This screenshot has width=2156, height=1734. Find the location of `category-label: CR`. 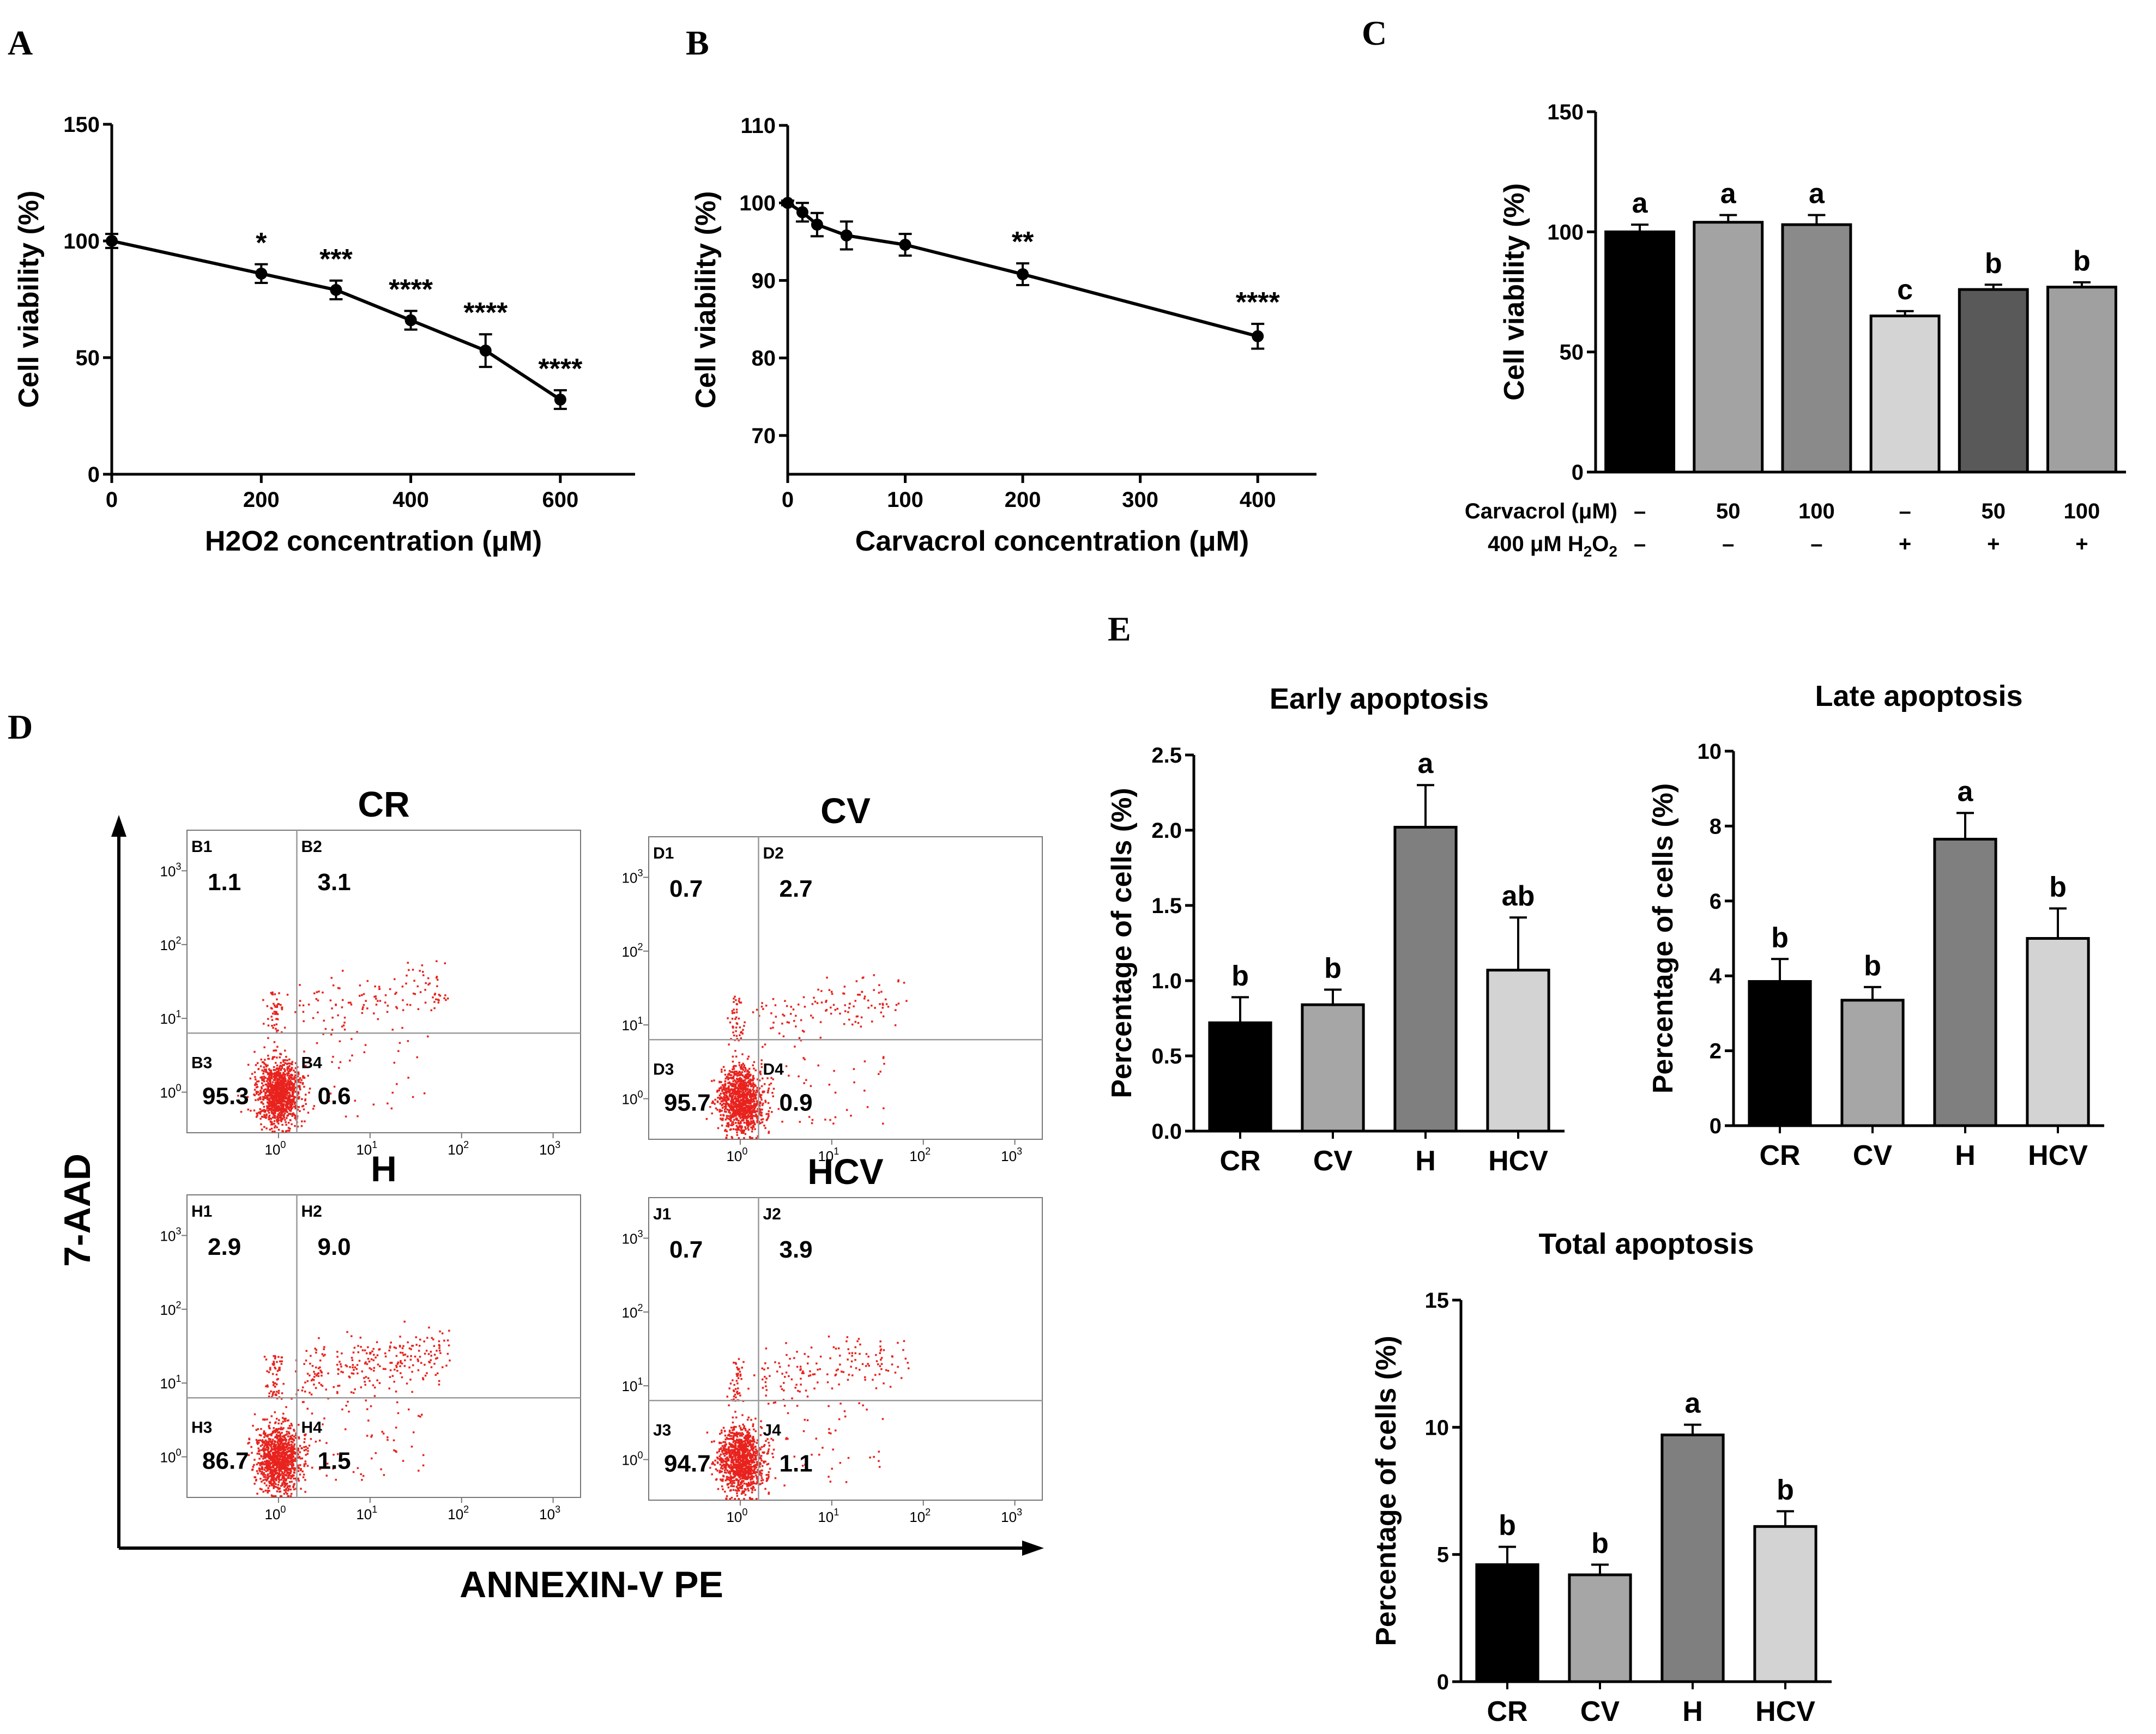

category-label: CR is located at coordinates (1780, 1156).